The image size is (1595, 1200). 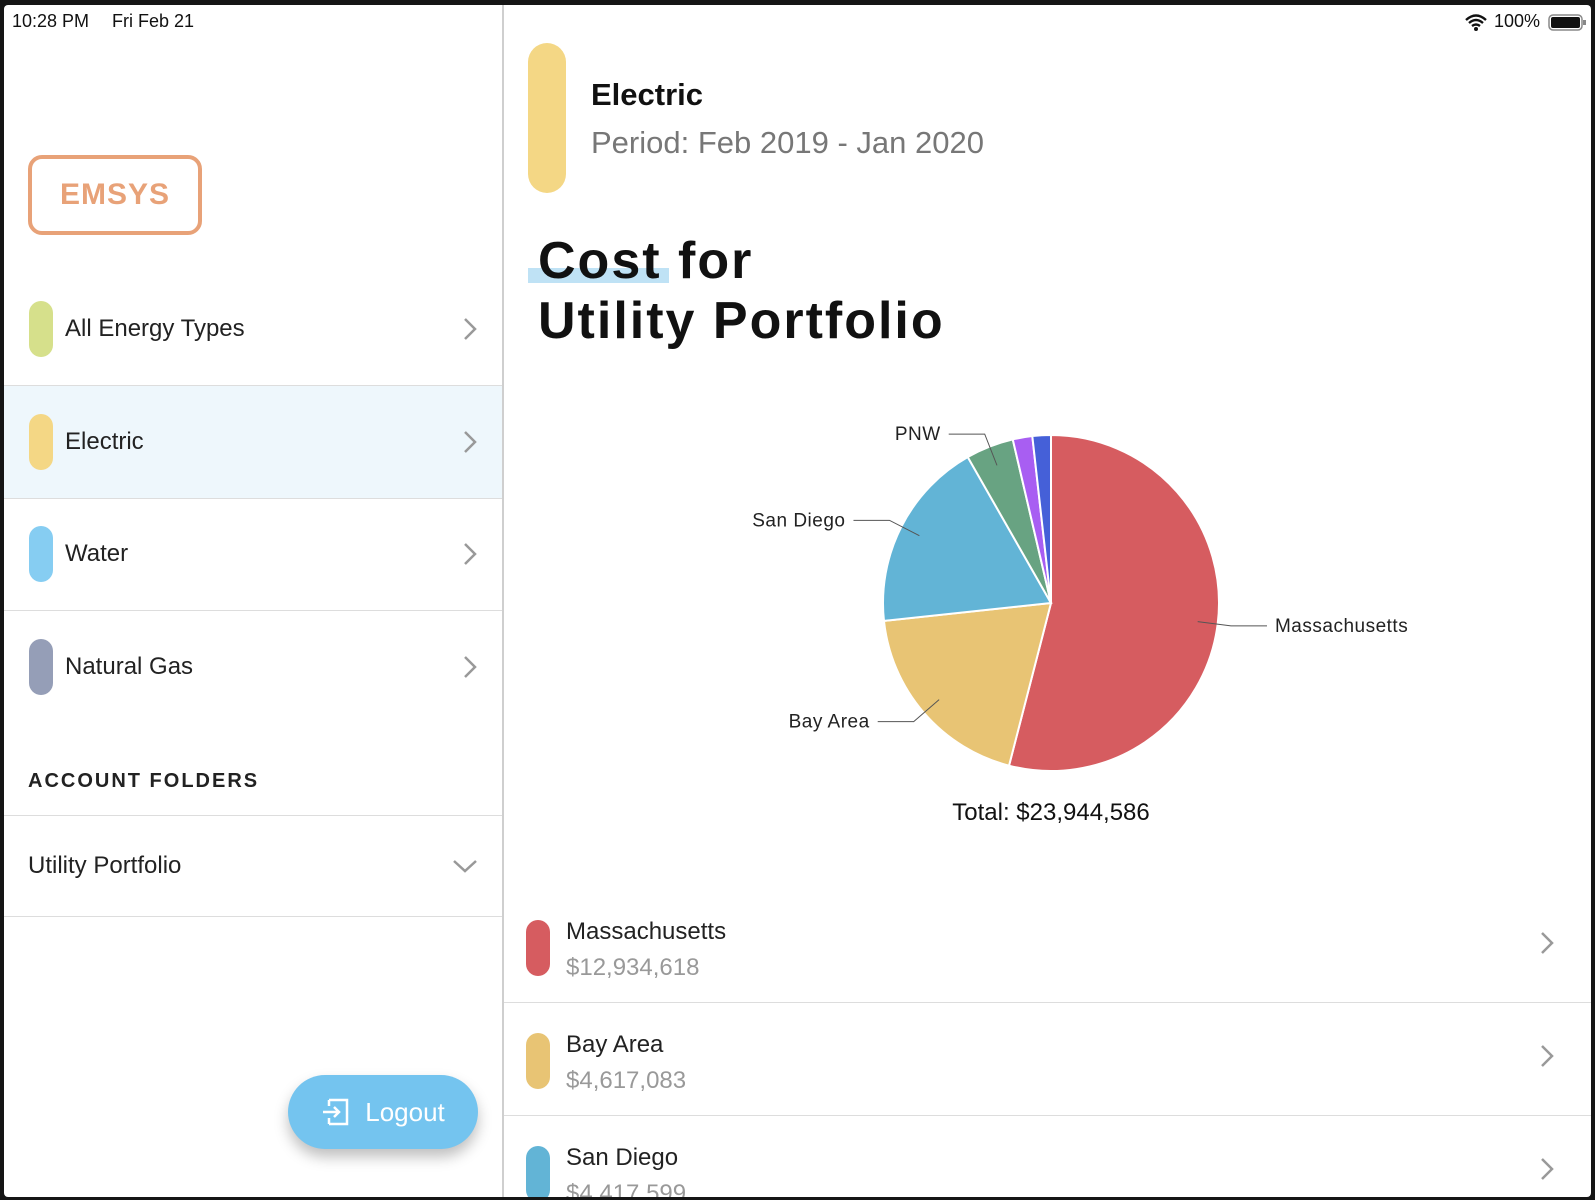 What do you see at coordinates (598, 275) in the screenshot?
I see `highlight` at bounding box center [598, 275].